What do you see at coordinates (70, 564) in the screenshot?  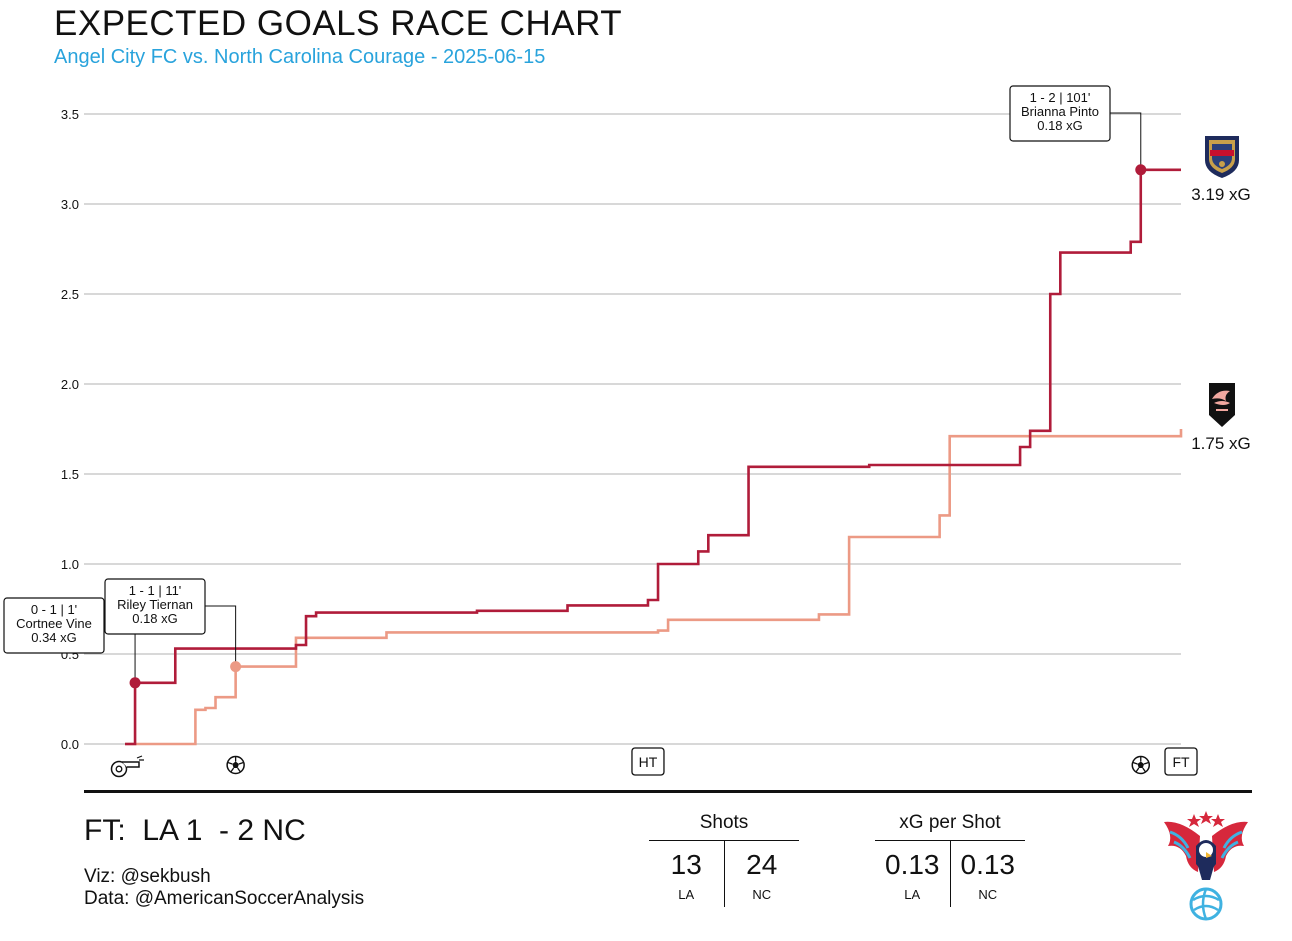 I see `y-tick-label: 1.0` at bounding box center [70, 564].